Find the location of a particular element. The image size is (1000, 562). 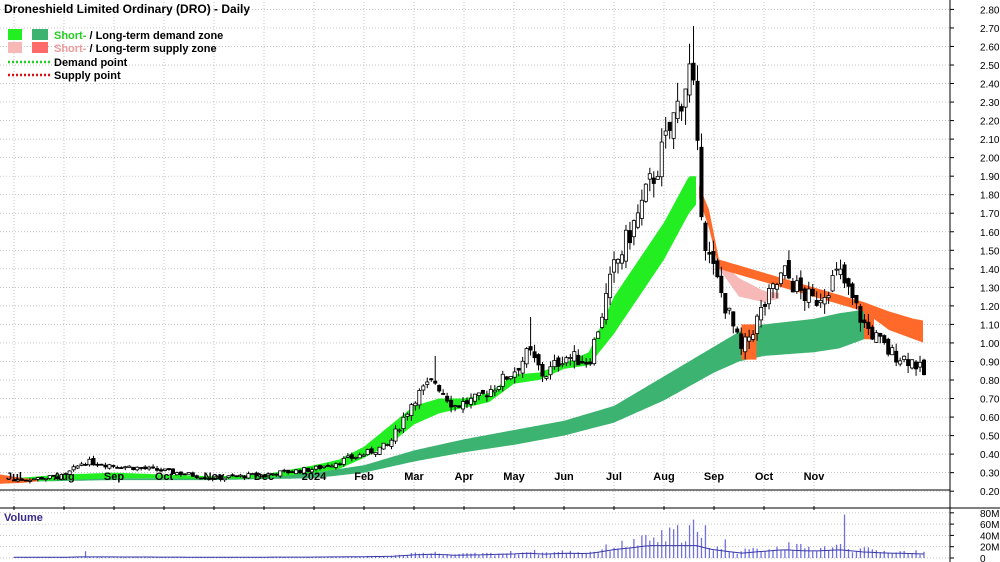

price-tick-label: 2.40 is located at coordinates (990, 85).